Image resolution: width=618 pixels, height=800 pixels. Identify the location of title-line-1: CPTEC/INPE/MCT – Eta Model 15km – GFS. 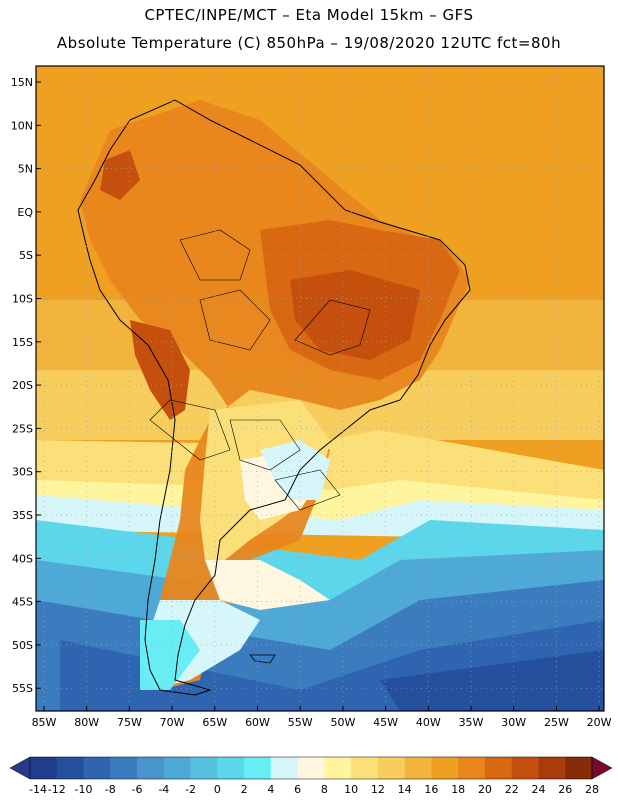
(309, 15).